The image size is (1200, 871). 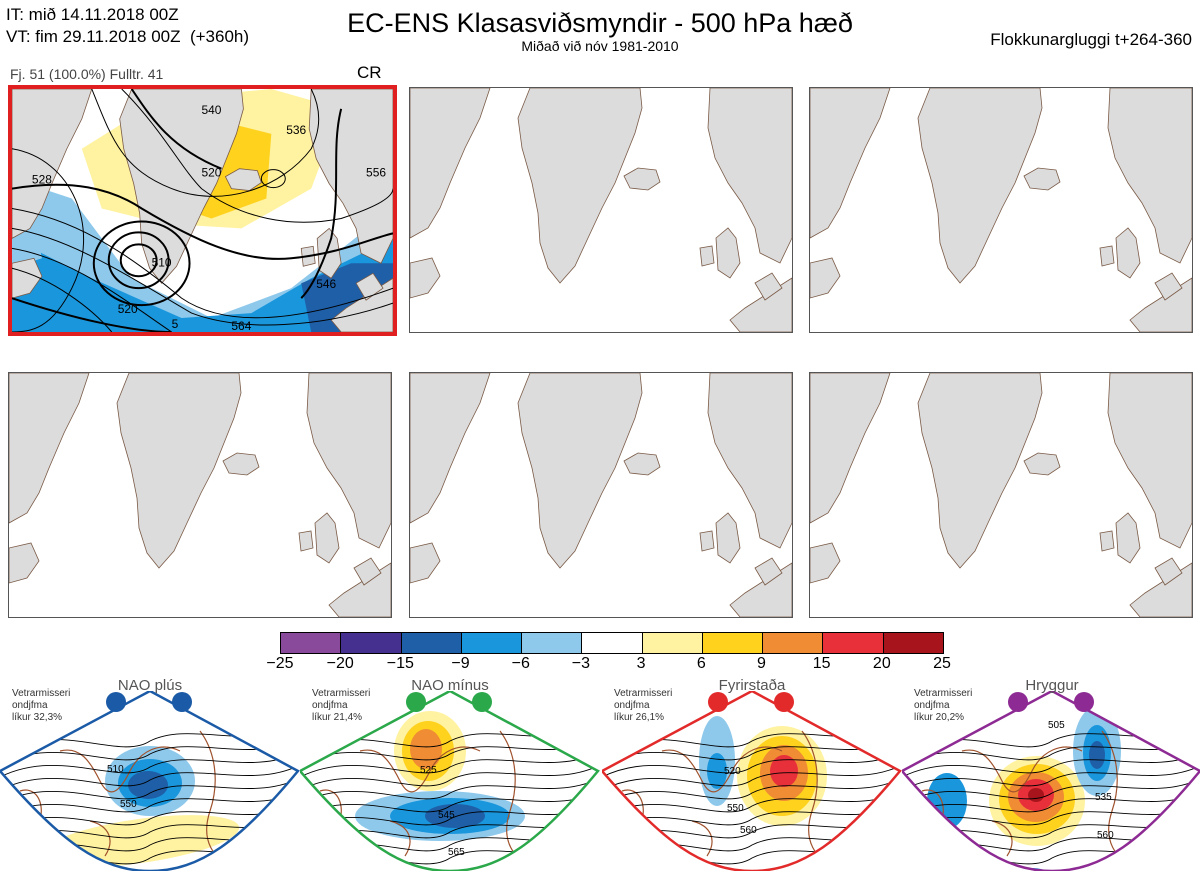 I want to click on contour-label: 510, so click(x=162, y=262).